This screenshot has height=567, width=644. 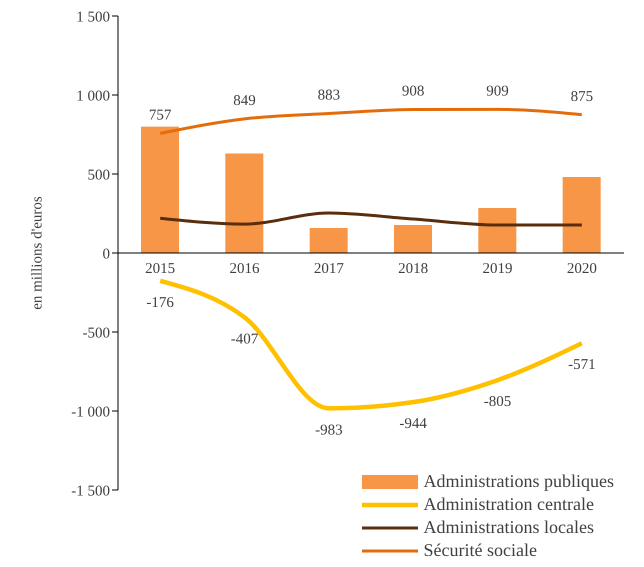 I want to click on line-series, so click(x=371, y=219).